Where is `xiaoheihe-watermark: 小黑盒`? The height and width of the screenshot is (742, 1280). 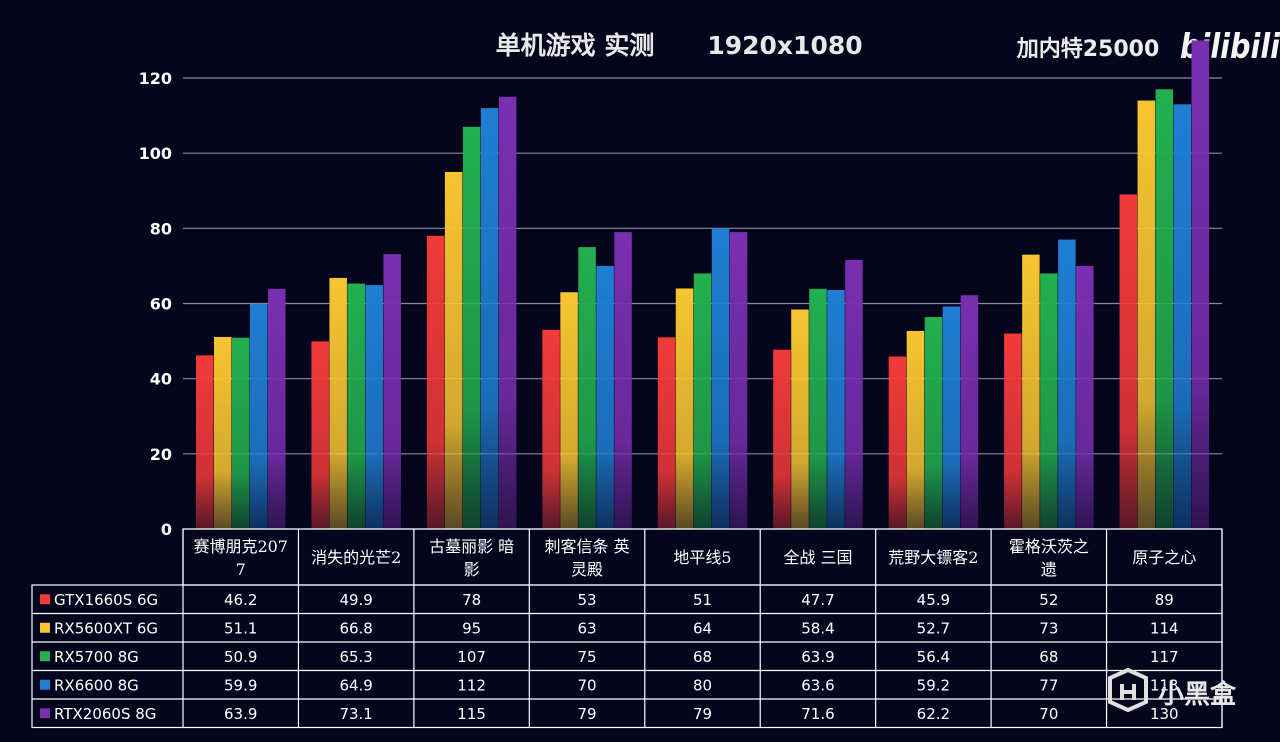 xiaoheihe-watermark: 小黑盒 is located at coordinates (1172, 690).